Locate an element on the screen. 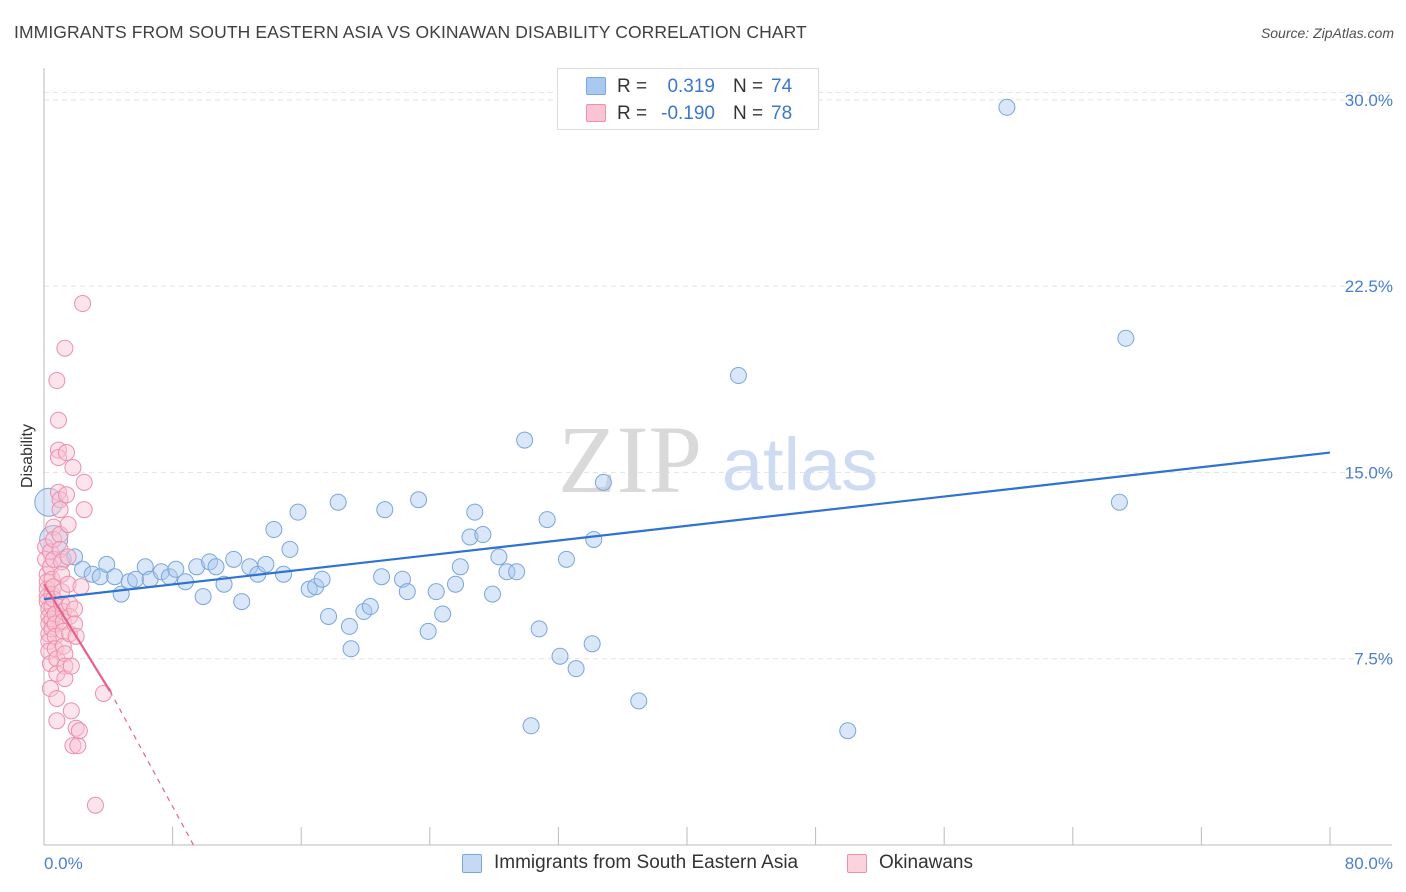  trend-line-okinawans is located at coordinates (77, 637).